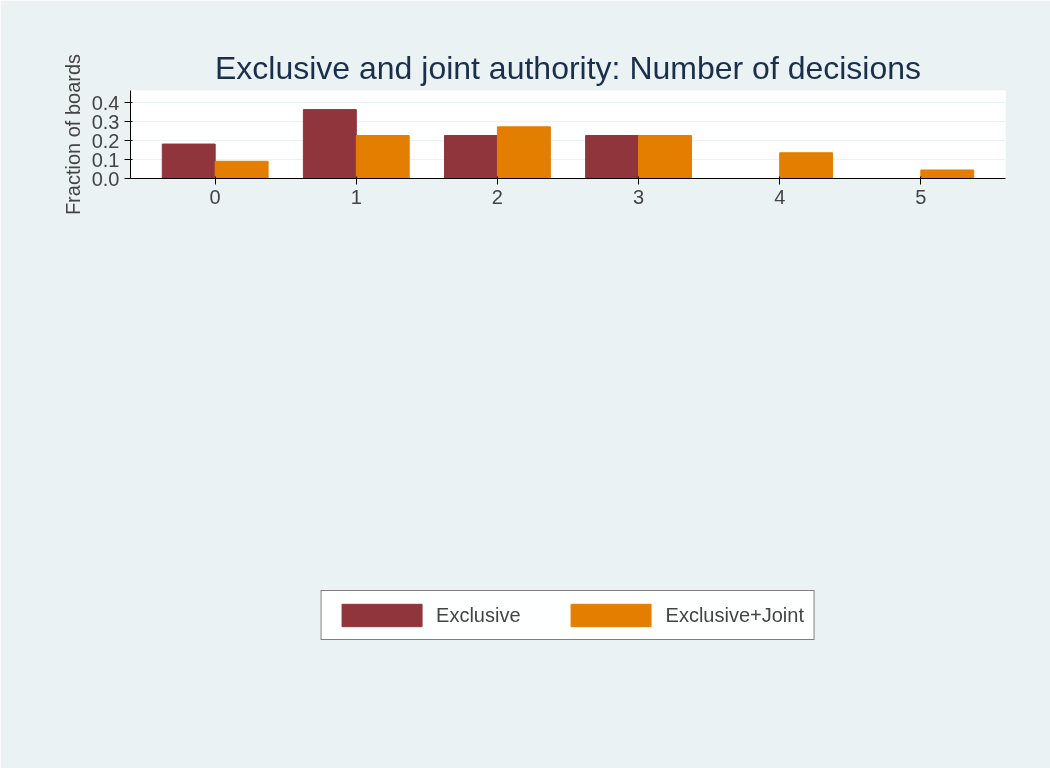 The height and width of the screenshot is (768, 1050). Describe the element at coordinates (72, 134) in the screenshot. I see `y-axis-title: Fraction of boards` at that location.